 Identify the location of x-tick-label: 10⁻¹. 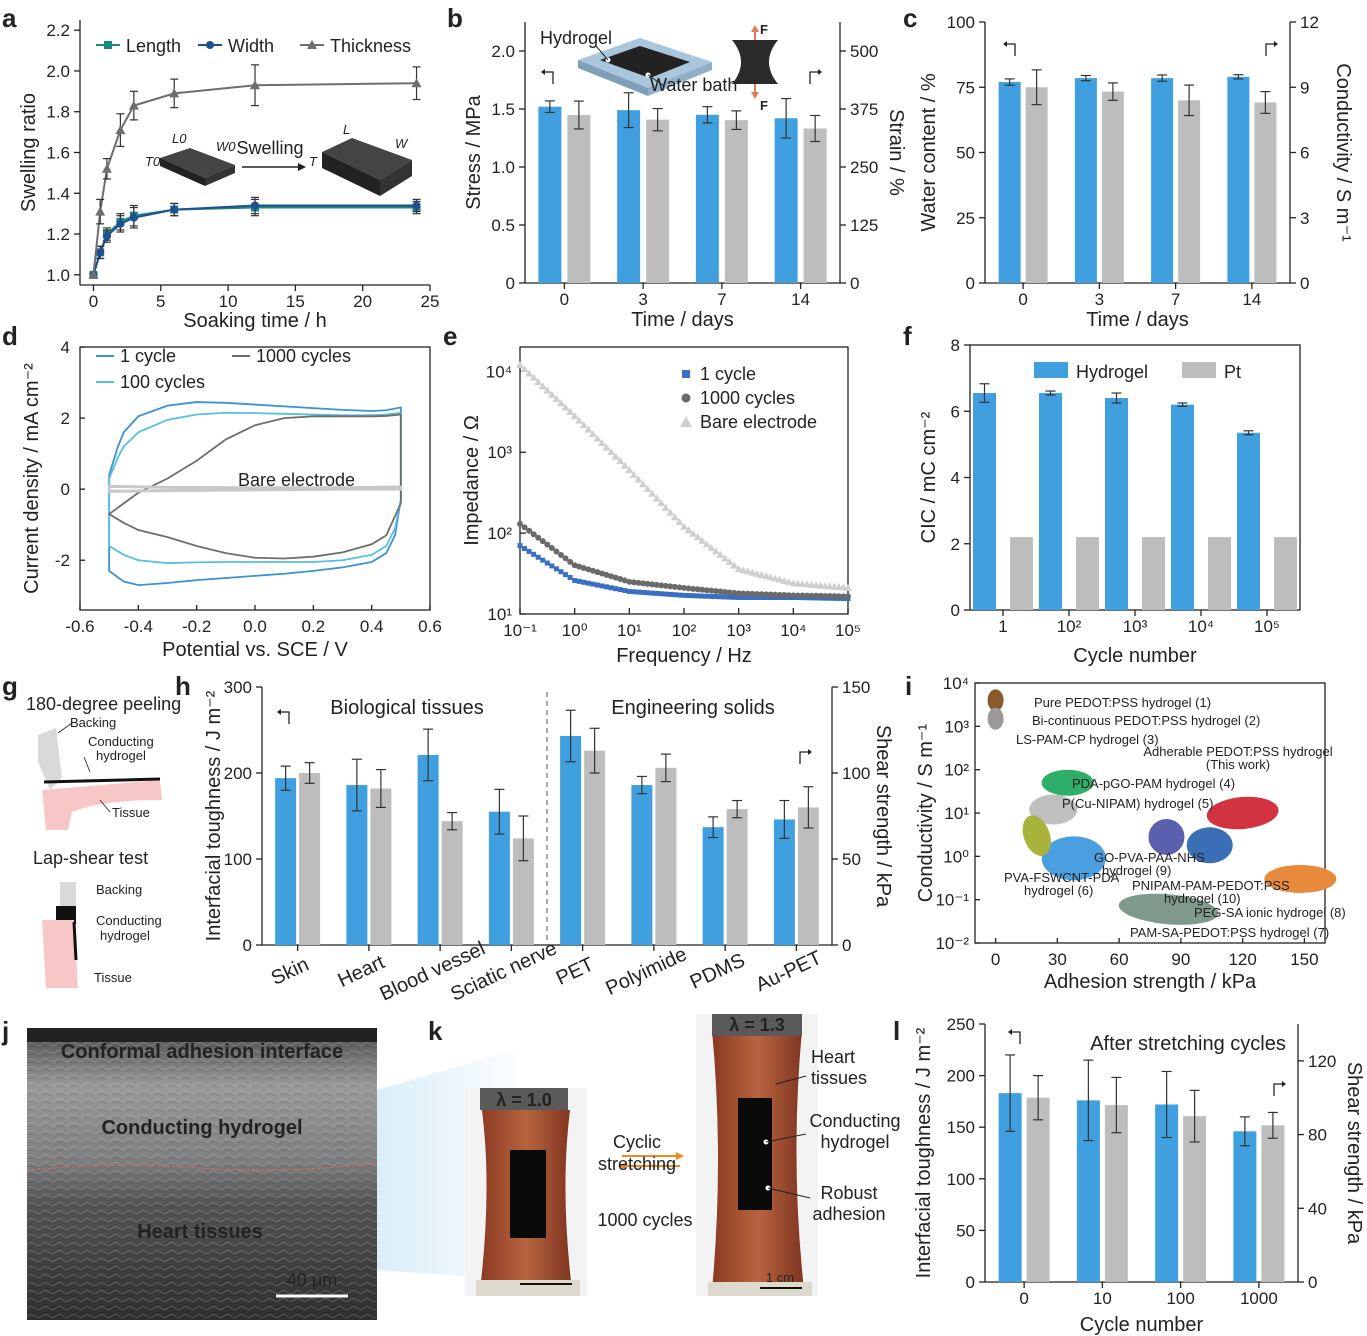
(520, 630).